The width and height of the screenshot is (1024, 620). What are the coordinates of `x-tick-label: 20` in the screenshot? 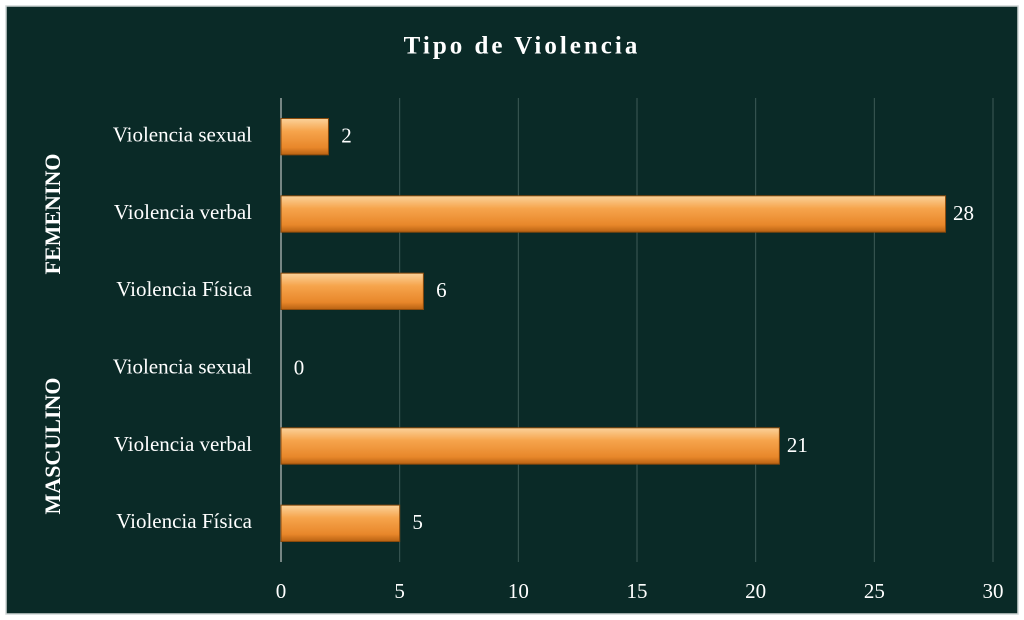 It's located at (755, 591).